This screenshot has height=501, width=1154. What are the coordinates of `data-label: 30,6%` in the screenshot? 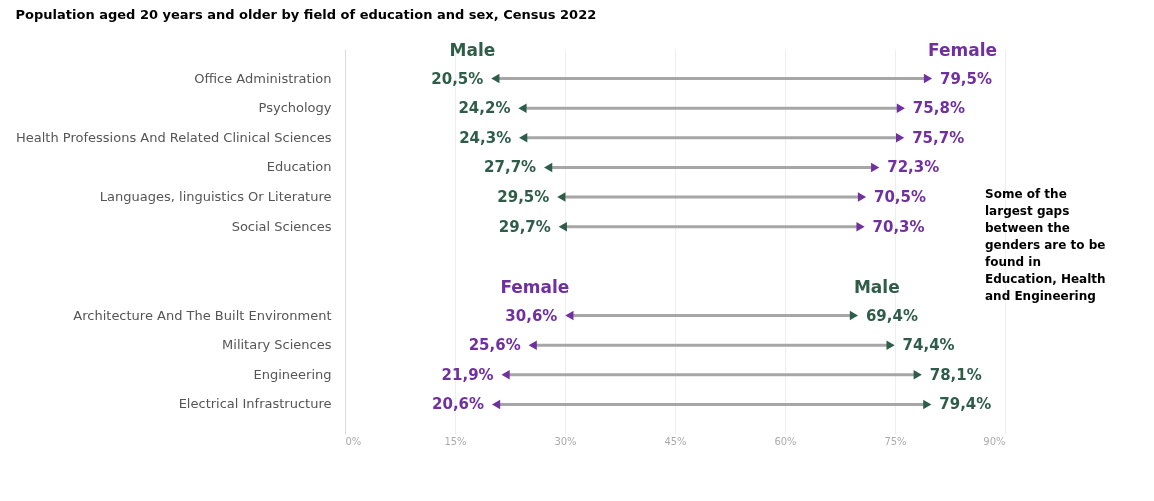 It's located at (531, 315).